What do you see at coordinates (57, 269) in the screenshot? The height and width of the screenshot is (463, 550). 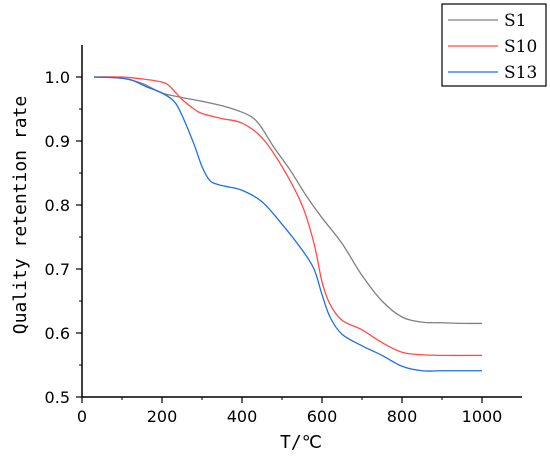 I see `y-tick-label: 0.7` at bounding box center [57, 269].